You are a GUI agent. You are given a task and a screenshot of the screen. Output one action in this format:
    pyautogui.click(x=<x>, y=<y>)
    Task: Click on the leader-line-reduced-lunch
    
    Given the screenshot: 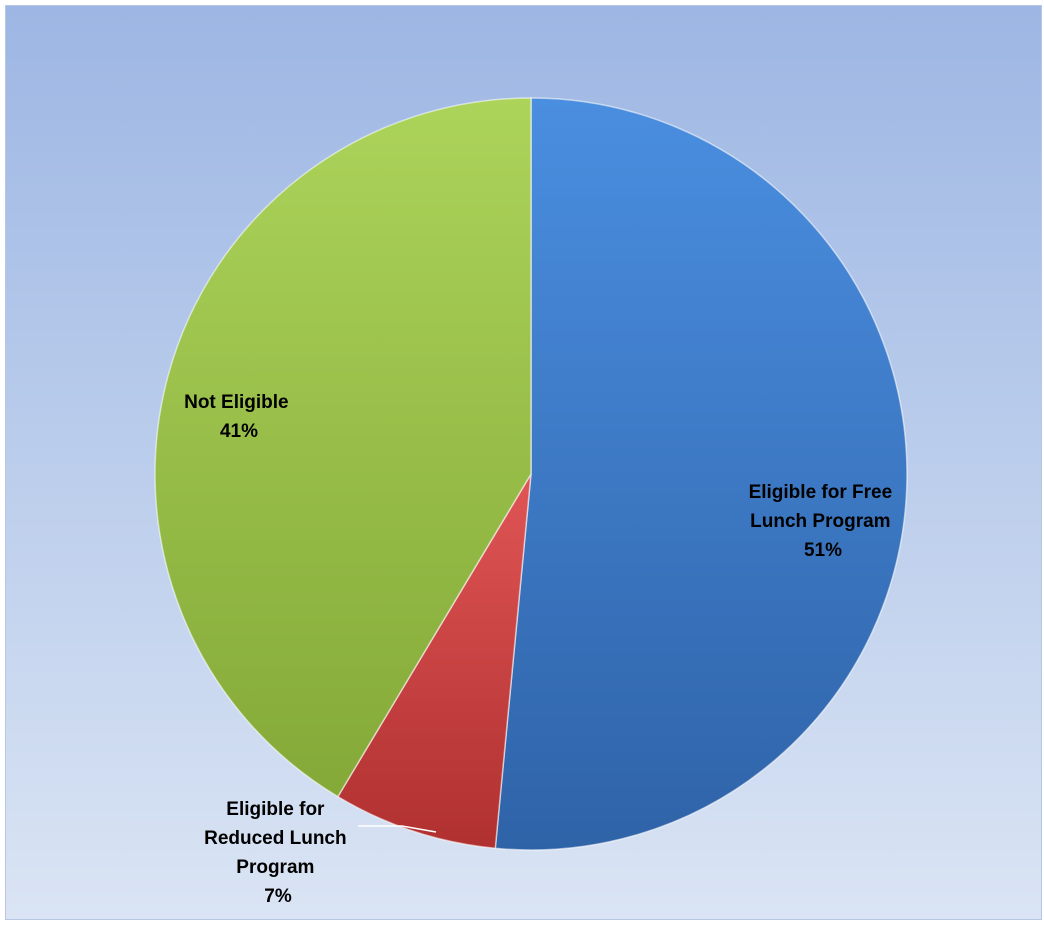 What is the action you would take?
    pyautogui.click(x=397, y=829)
    